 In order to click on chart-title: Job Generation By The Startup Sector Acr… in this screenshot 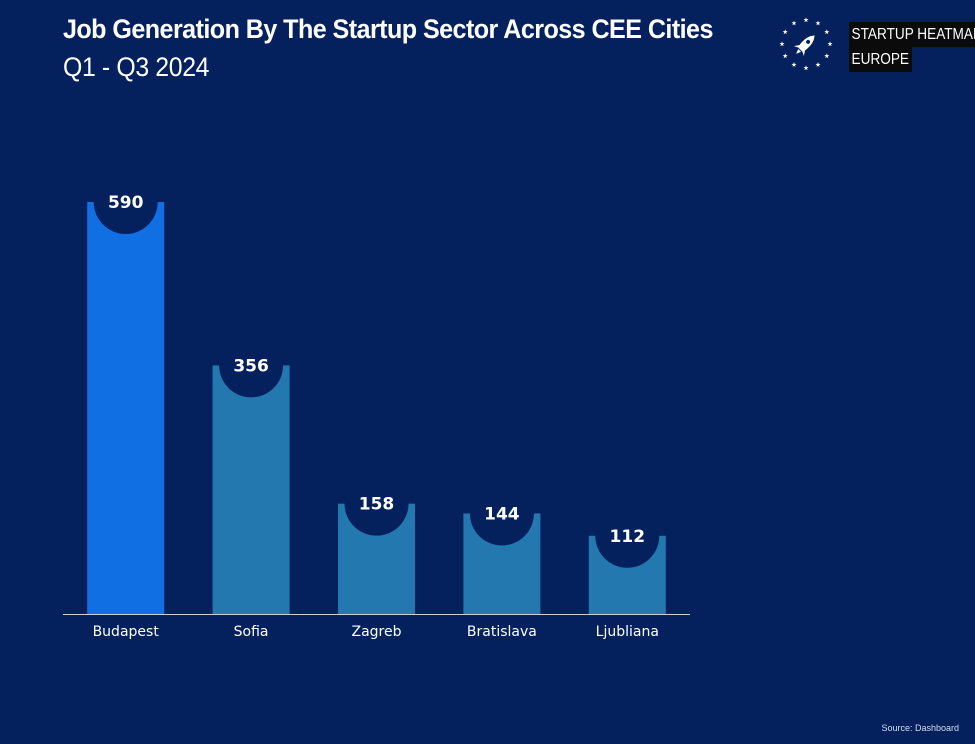, I will do `click(388, 29)`.